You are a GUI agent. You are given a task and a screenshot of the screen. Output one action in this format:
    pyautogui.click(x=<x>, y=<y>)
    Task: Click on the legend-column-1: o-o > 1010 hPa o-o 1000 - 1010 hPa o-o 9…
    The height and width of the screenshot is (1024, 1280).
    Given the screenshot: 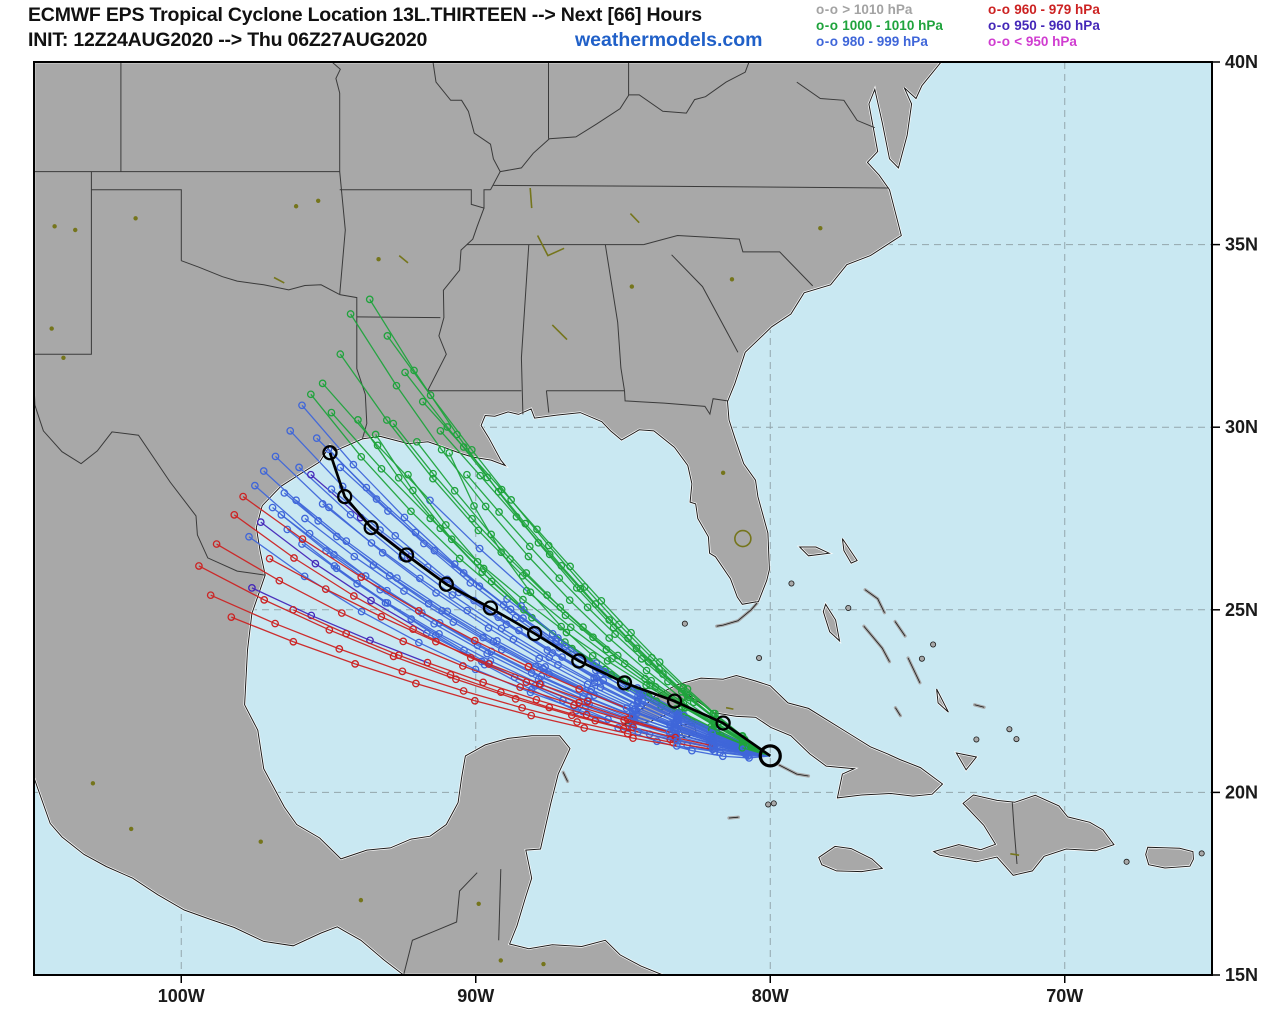 What is the action you would take?
    pyautogui.click(x=879, y=26)
    